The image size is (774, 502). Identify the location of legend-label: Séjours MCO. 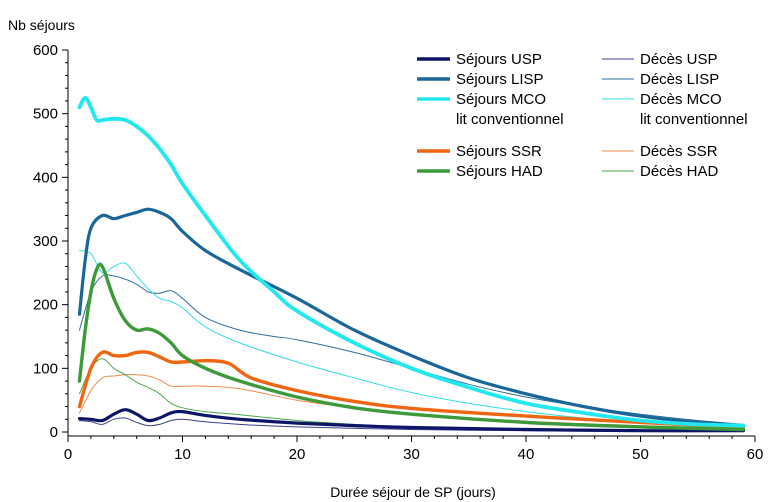
(501, 99).